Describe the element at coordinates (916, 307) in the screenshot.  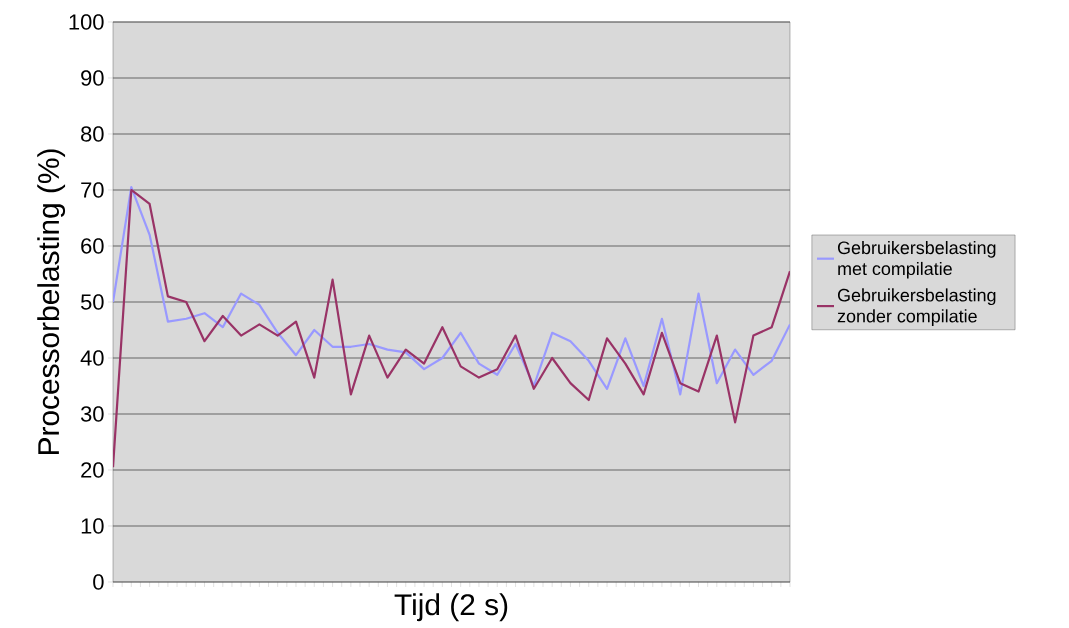
I see `legend-label: Gebruikersbelasting zonder compilatie` at that location.